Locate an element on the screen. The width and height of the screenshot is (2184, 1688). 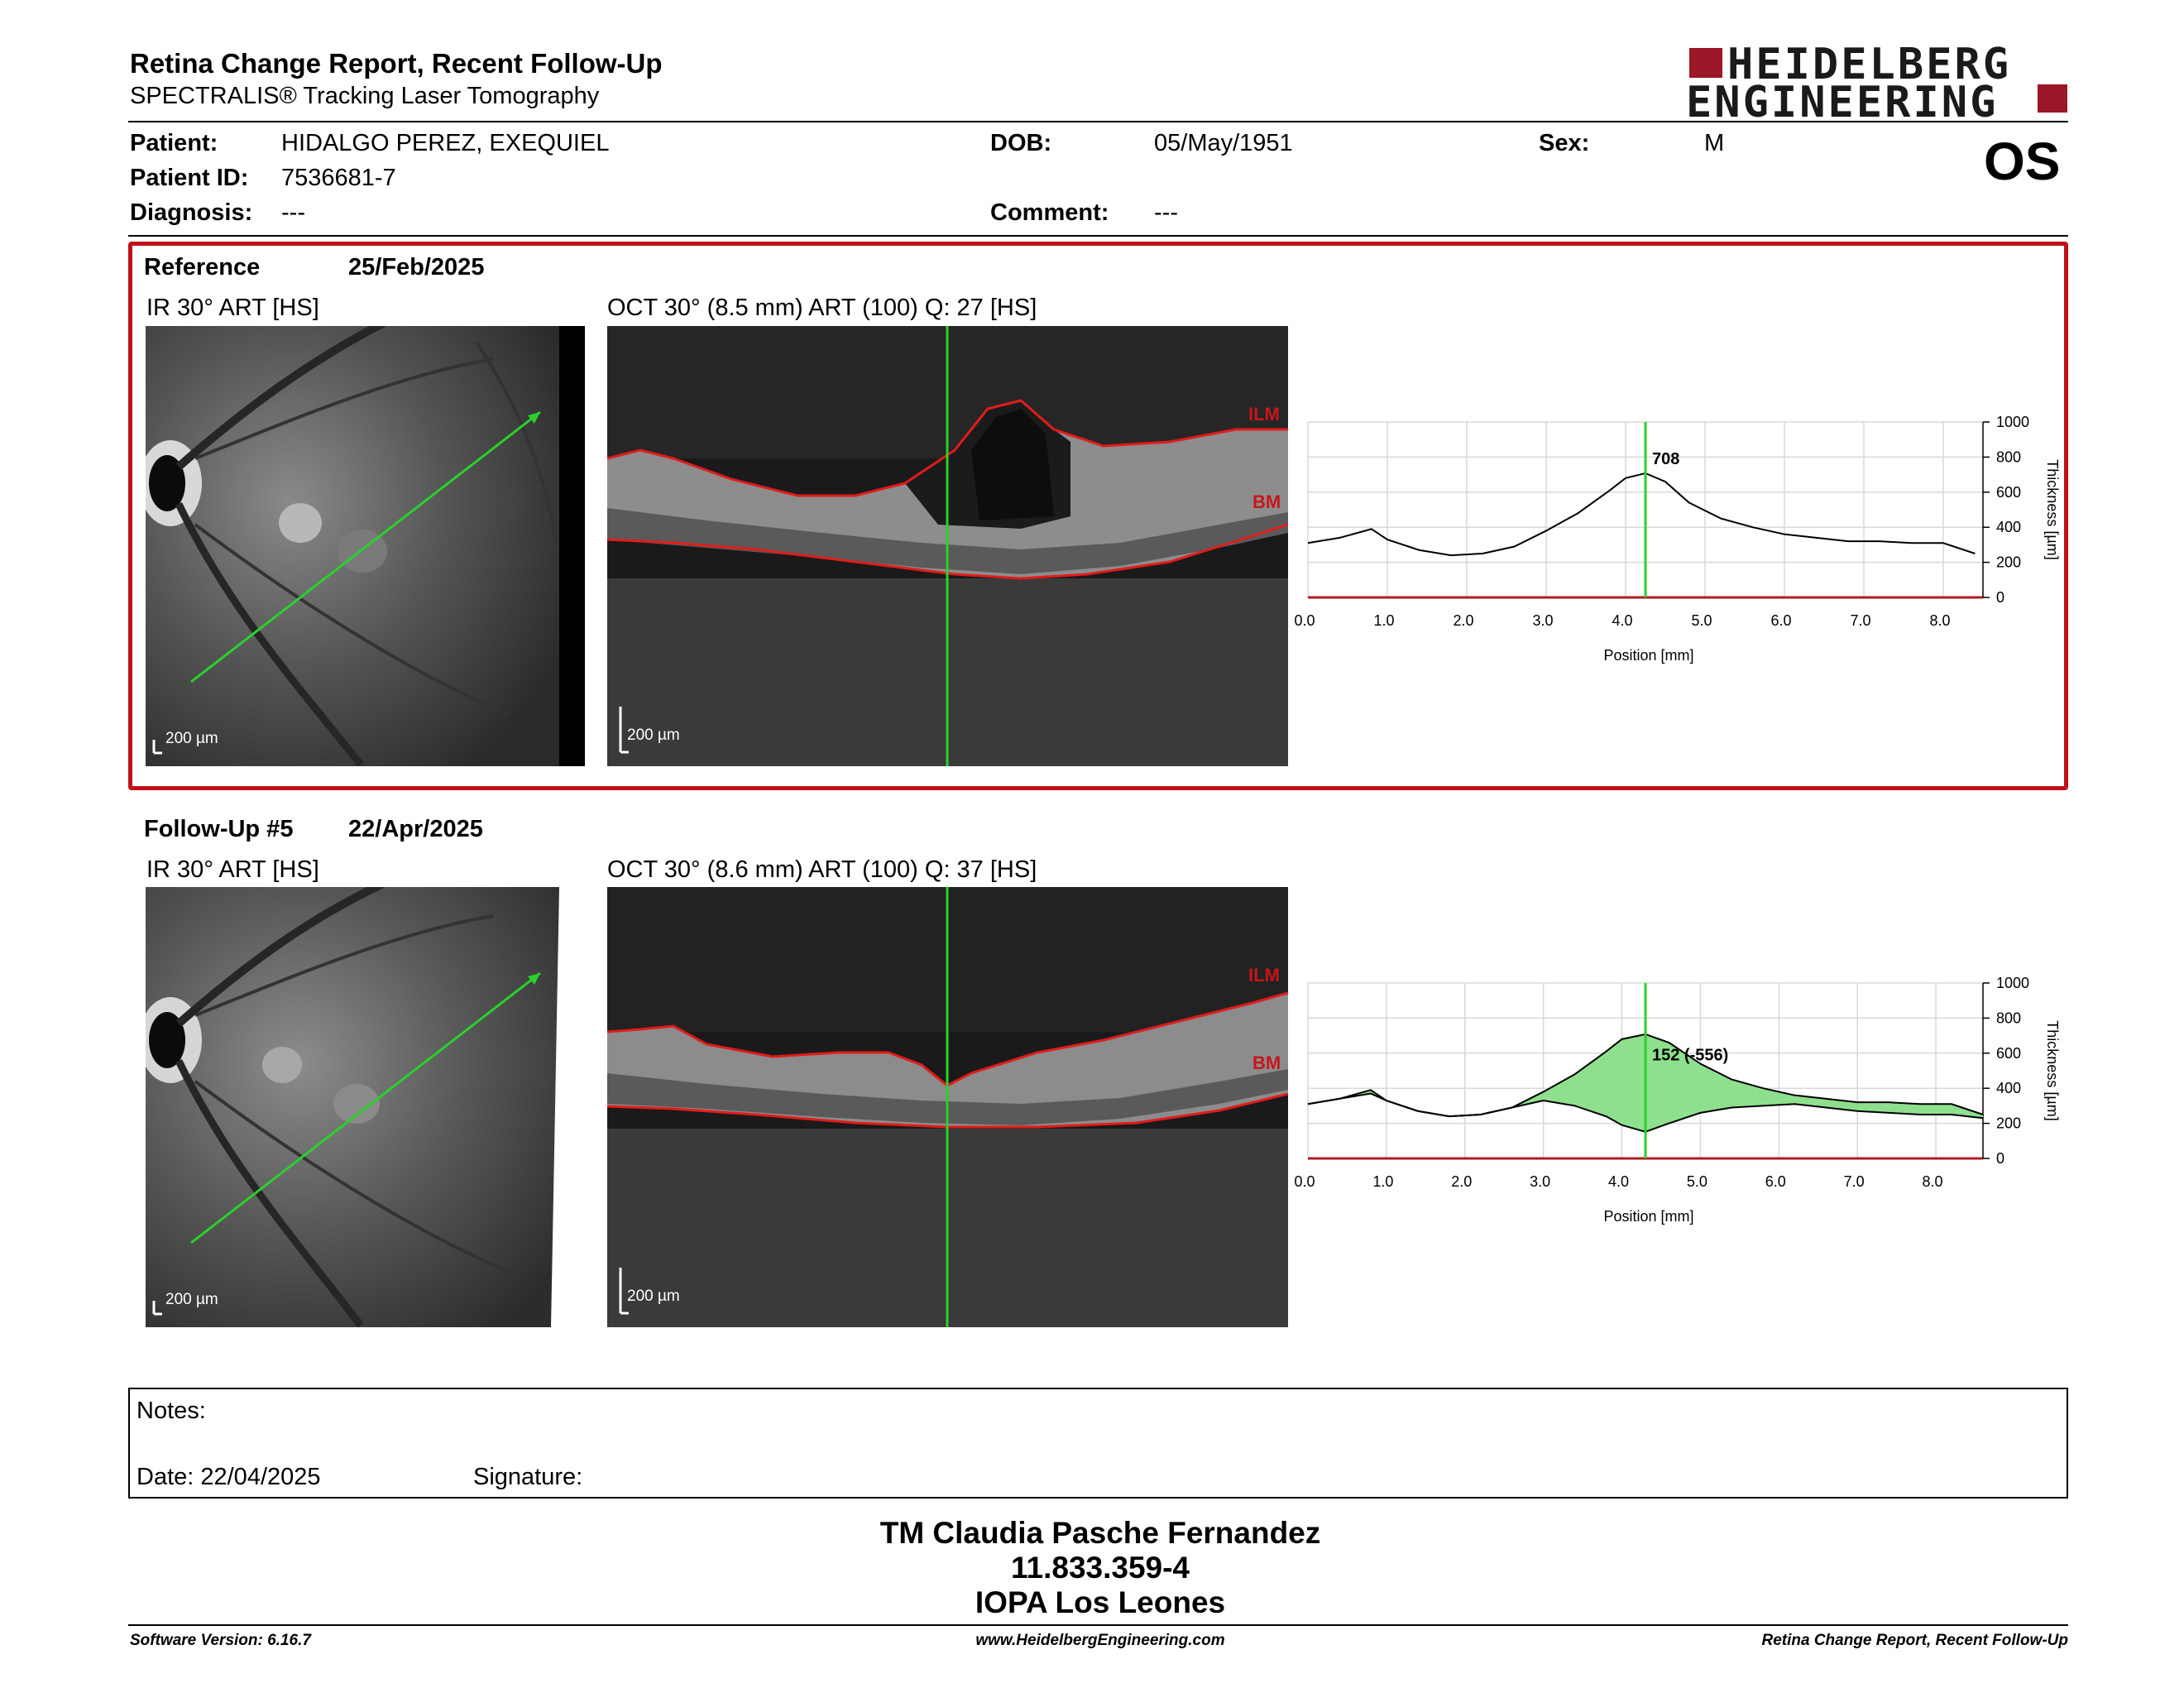
marker-value-label: 152 (-556) is located at coordinates (1690, 1055).